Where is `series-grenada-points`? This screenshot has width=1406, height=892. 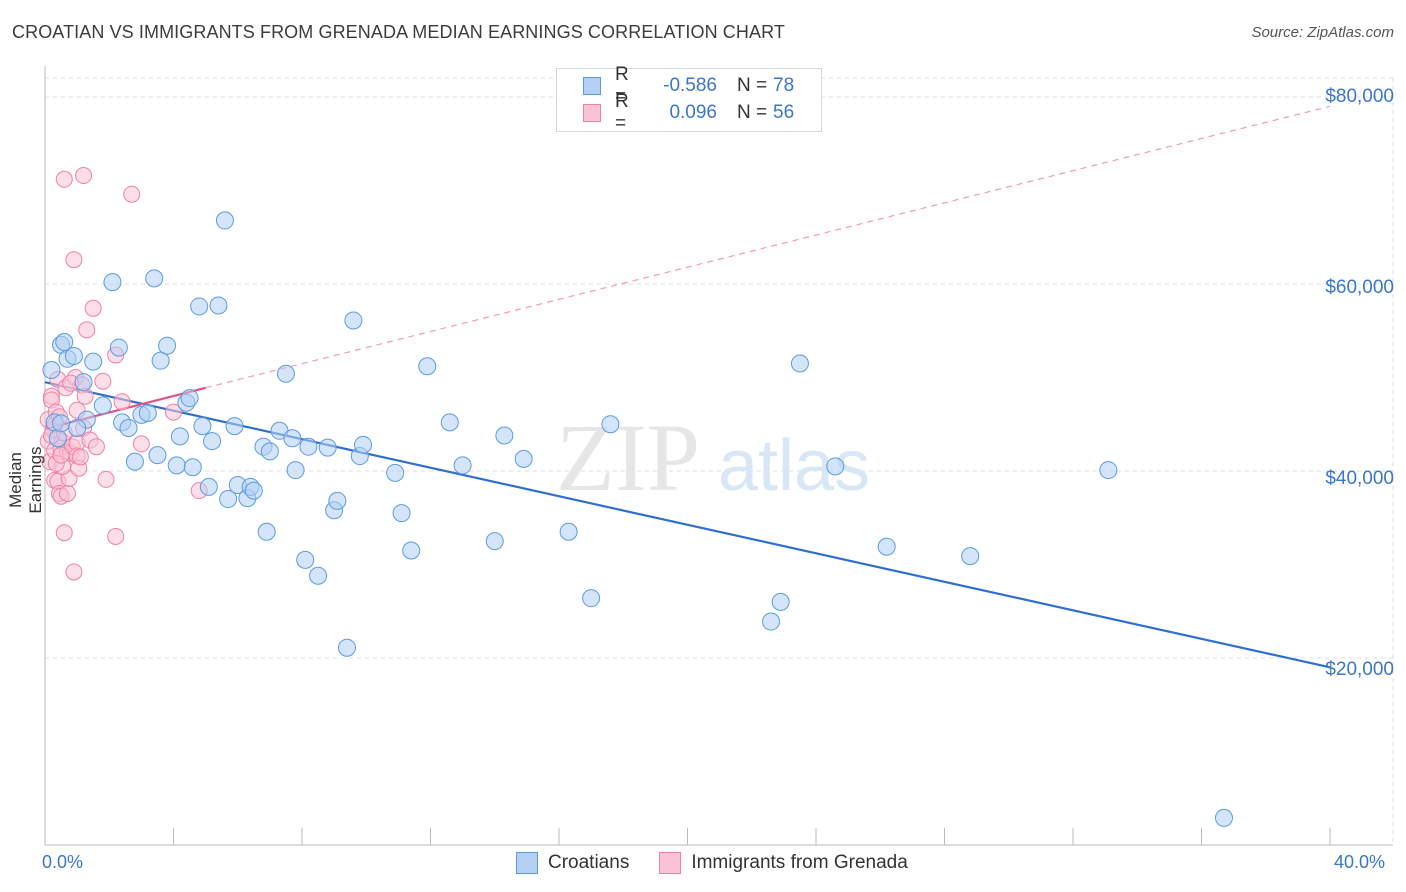 series-grenada-points is located at coordinates (123, 374).